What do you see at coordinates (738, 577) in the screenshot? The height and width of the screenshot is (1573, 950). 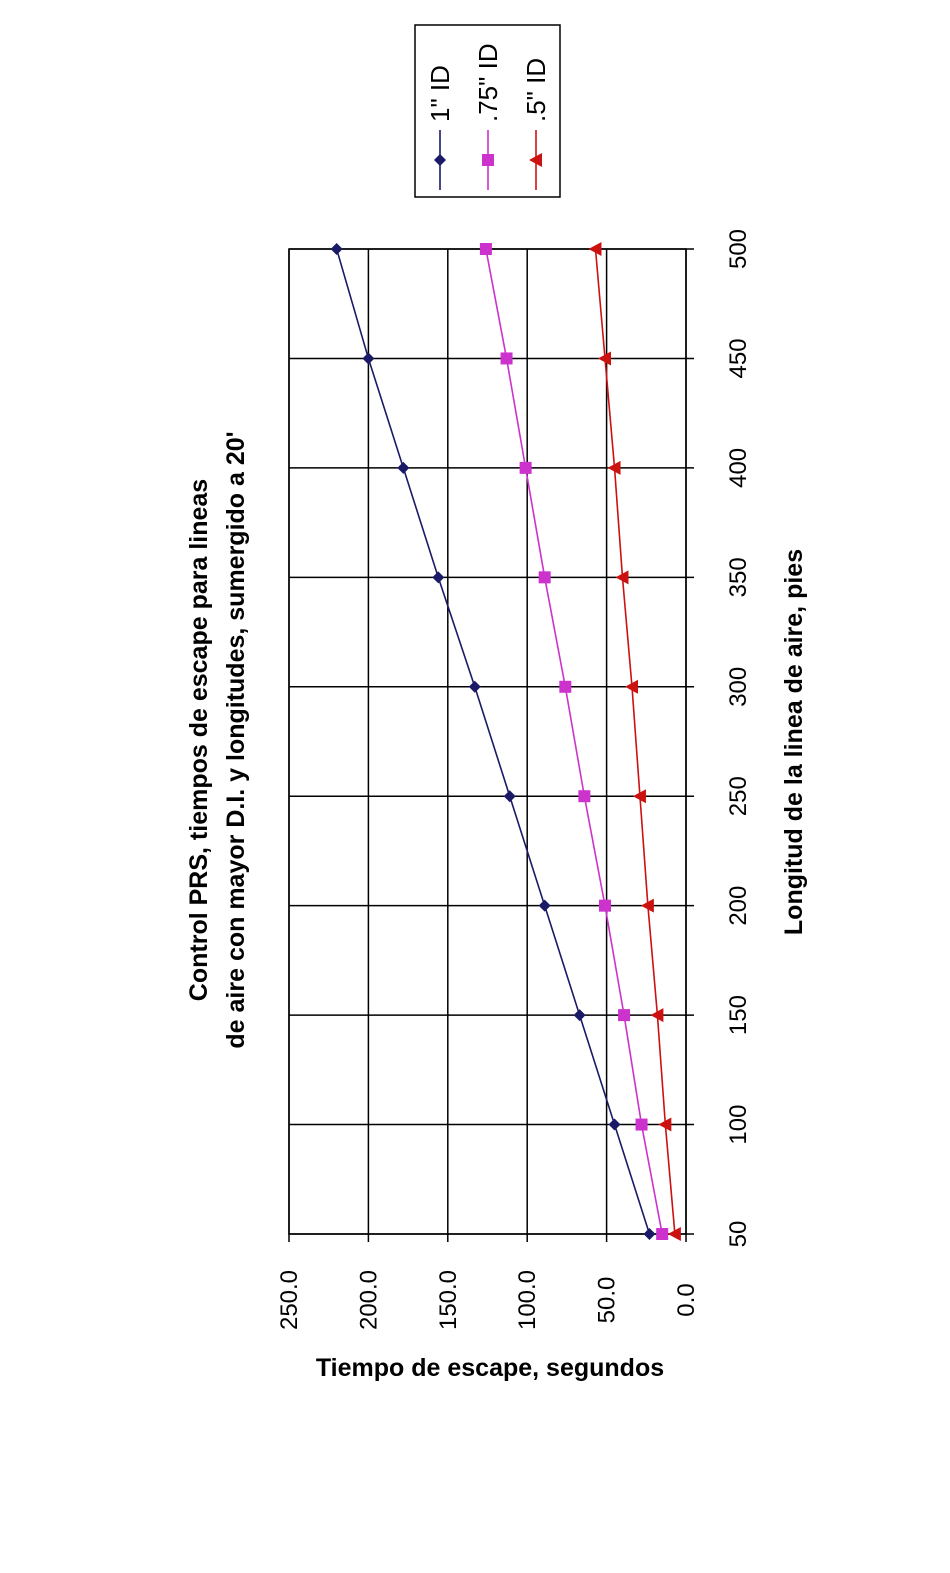 I see `x-tick-label: 350` at bounding box center [738, 577].